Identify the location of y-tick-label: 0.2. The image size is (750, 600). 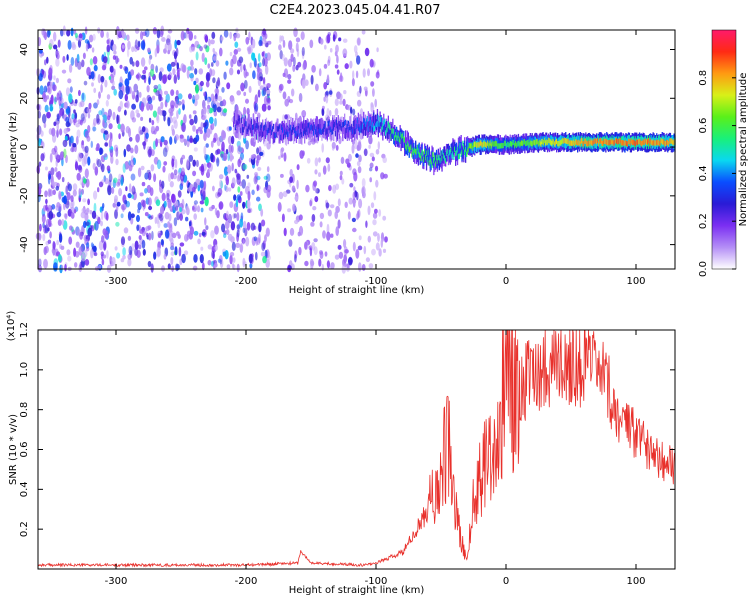
(24, 529).